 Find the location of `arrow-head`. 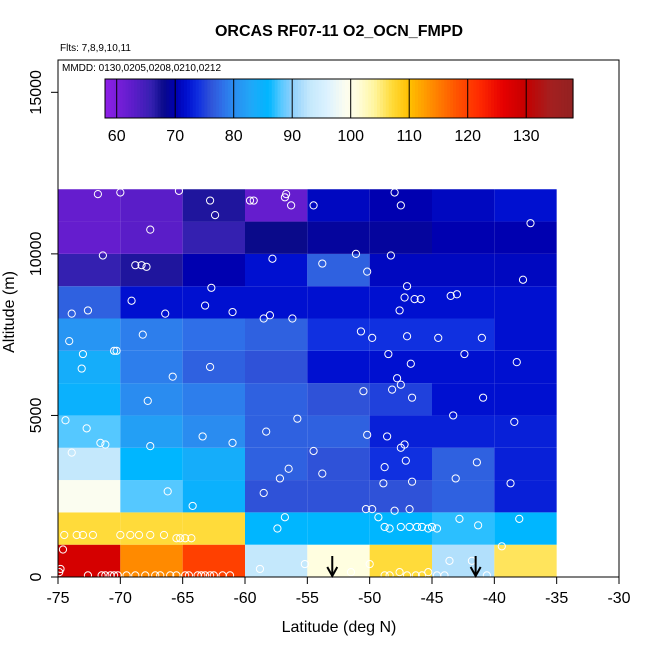

arrow-head is located at coordinates (475, 572).